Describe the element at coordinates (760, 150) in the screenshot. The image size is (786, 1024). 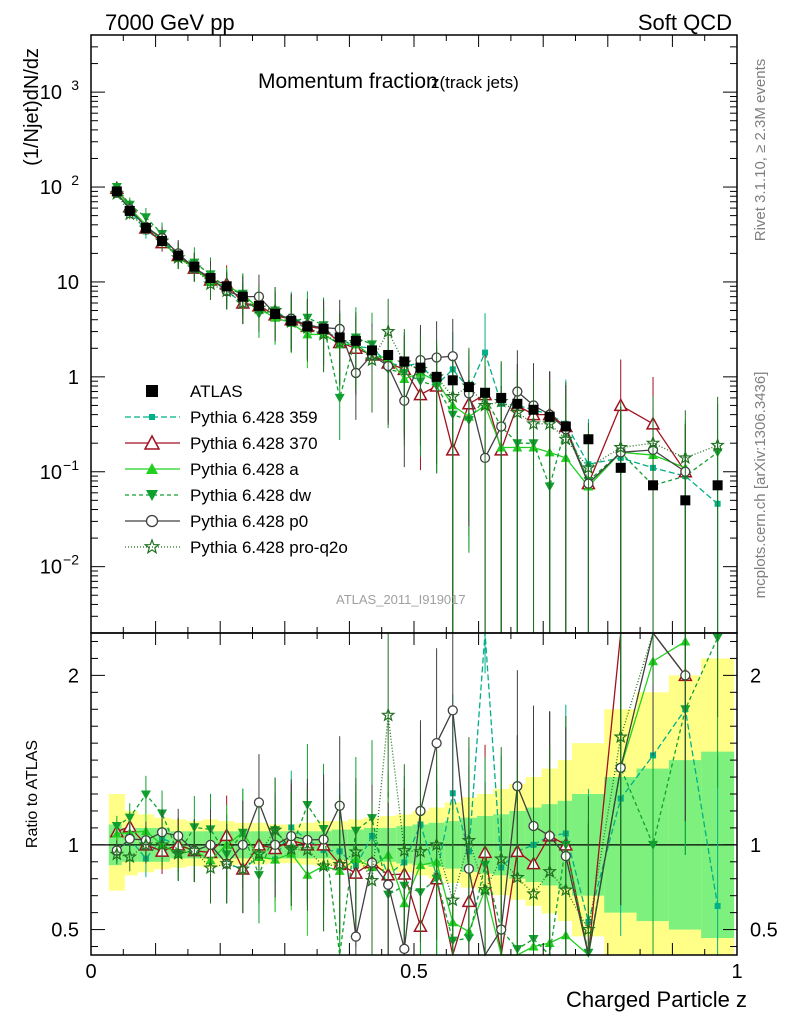
I see `rivet-label: Rivet 3.1.10, ≥ 2.3M events` at that location.